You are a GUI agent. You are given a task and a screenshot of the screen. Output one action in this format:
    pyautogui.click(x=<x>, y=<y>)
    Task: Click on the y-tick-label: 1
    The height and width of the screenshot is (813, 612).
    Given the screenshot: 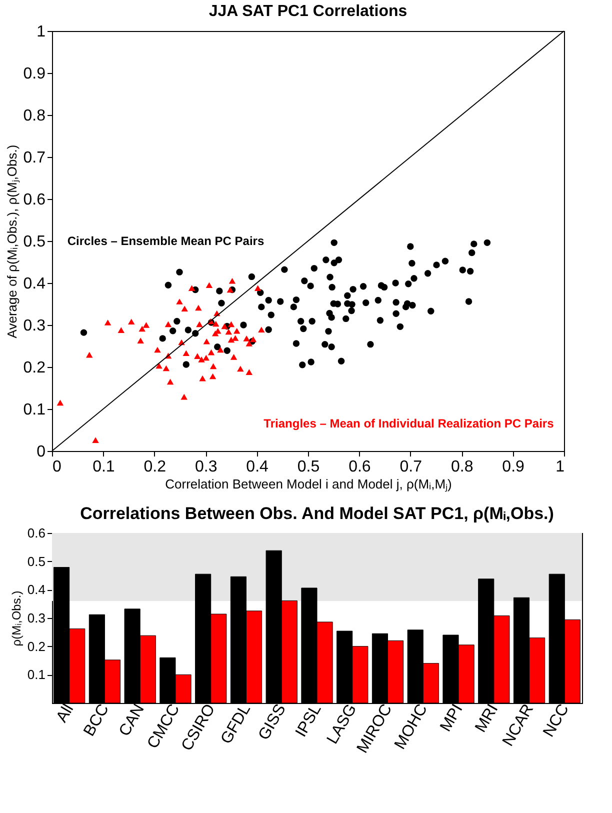 What is the action you would take?
    pyautogui.click(x=41, y=32)
    